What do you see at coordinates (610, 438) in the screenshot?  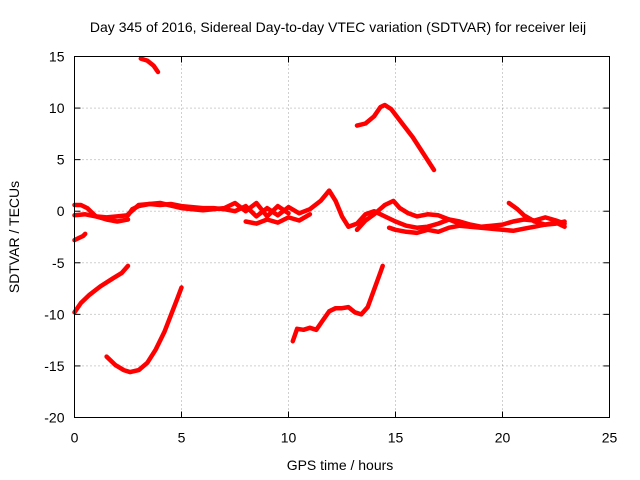 I see `x-tick-label: 25` at bounding box center [610, 438].